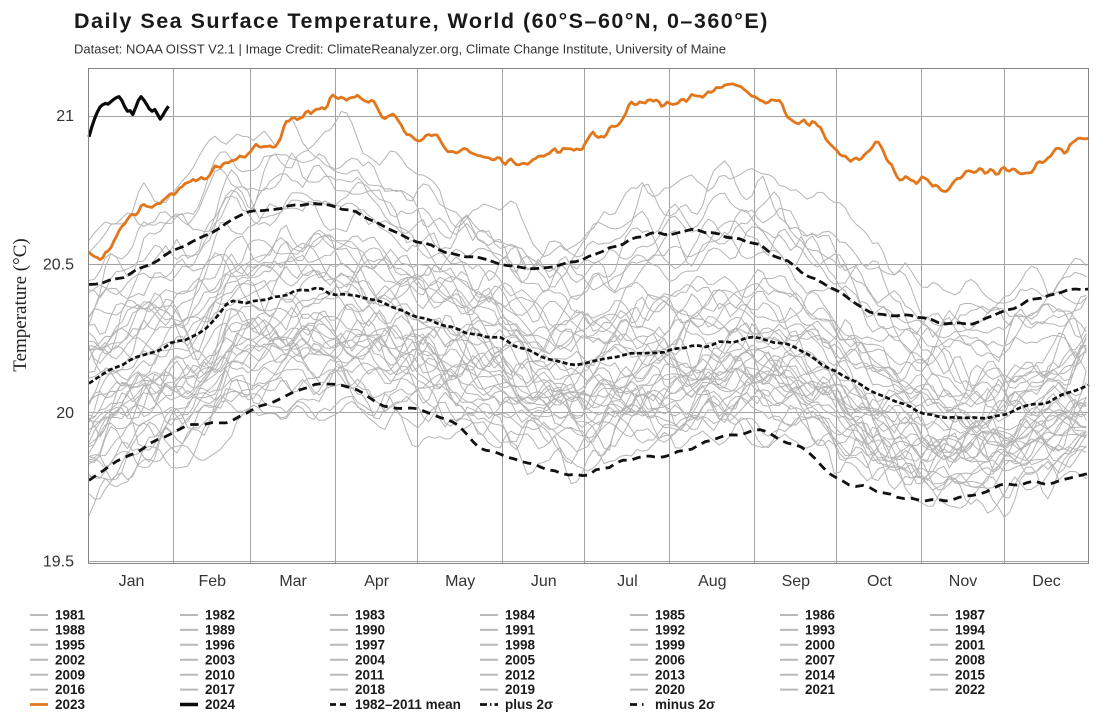 The width and height of the screenshot is (1119, 723). I want to click on svg-text: Aug, so click(712, 581).